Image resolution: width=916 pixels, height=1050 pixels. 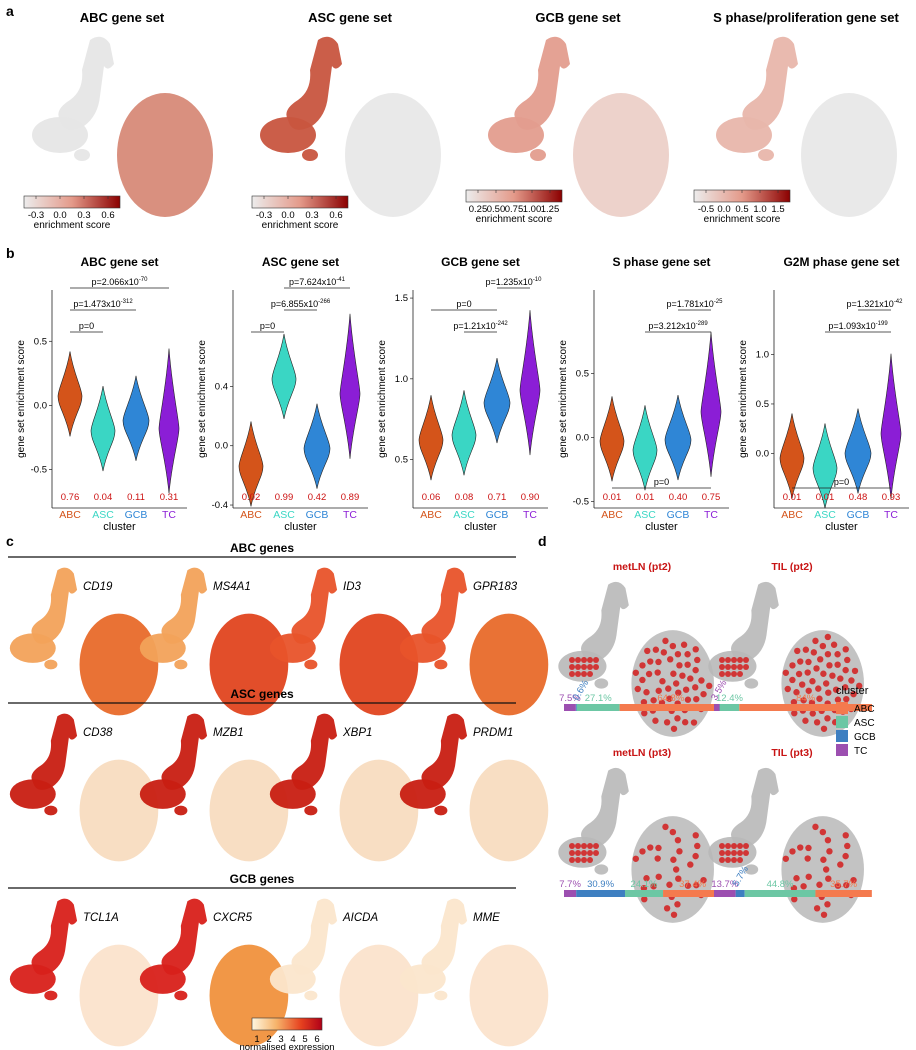 I want to click on p-value: p=1.473x10-312, so click(x=103, y=304).